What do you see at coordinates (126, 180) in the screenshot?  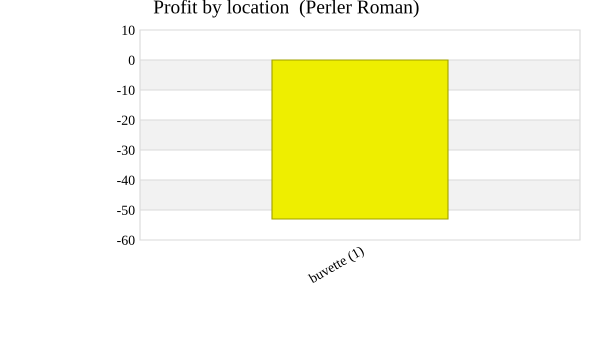 I see `y-tick-label: -40` at bounding box center [126, 180].